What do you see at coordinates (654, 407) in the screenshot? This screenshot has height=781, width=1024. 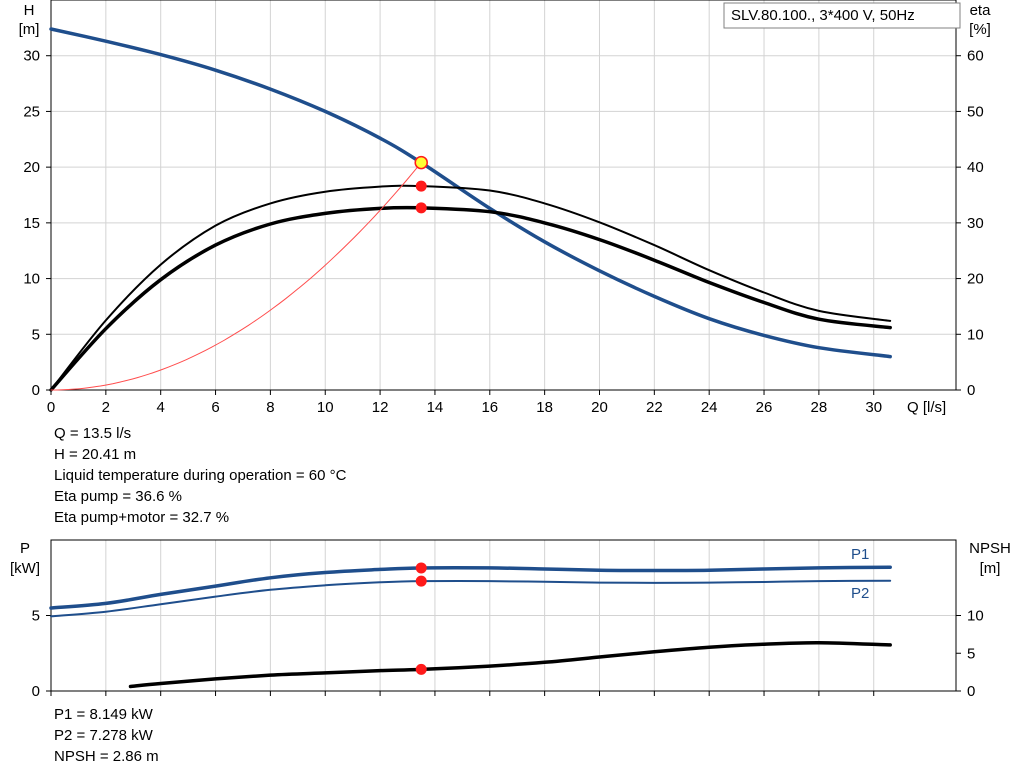 I see `top-x-tick-label: 22` at bounding box center [654, 407].